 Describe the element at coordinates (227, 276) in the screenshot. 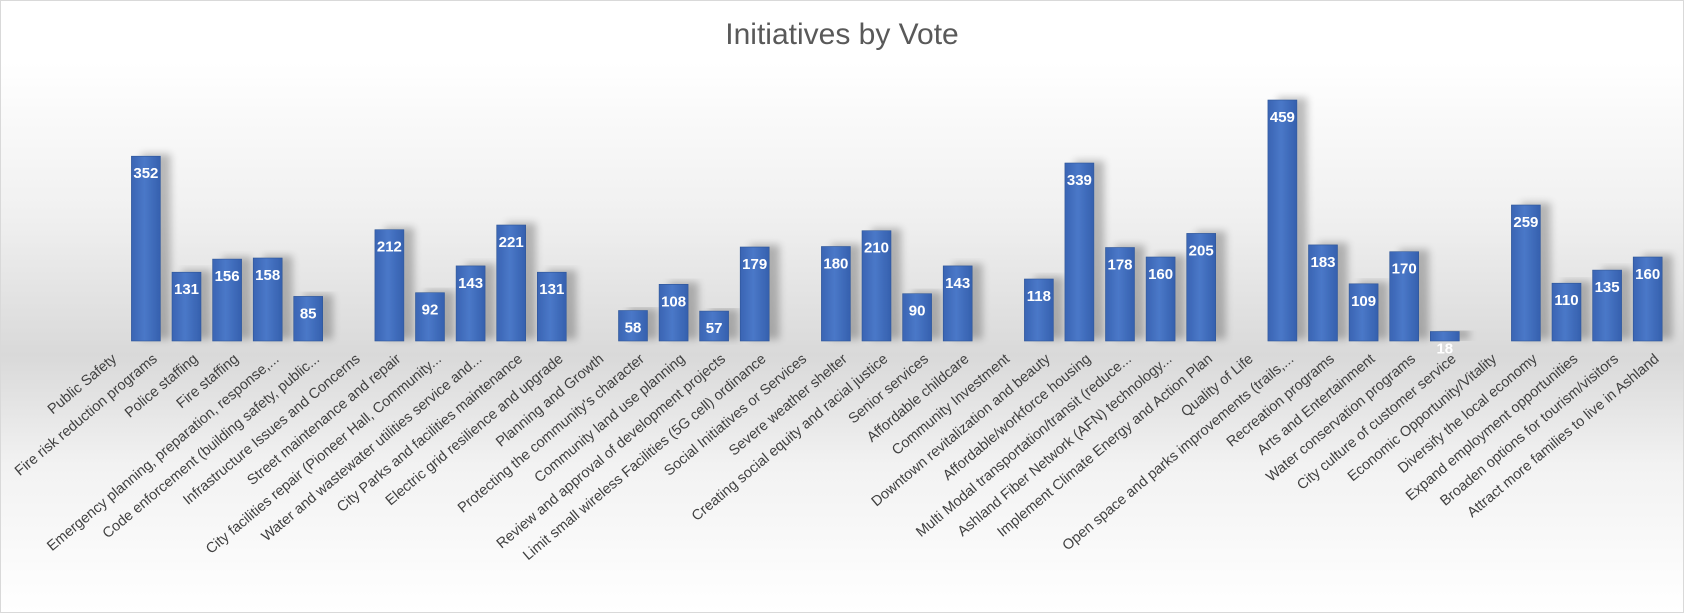

I see `data-label: 156` at that location.